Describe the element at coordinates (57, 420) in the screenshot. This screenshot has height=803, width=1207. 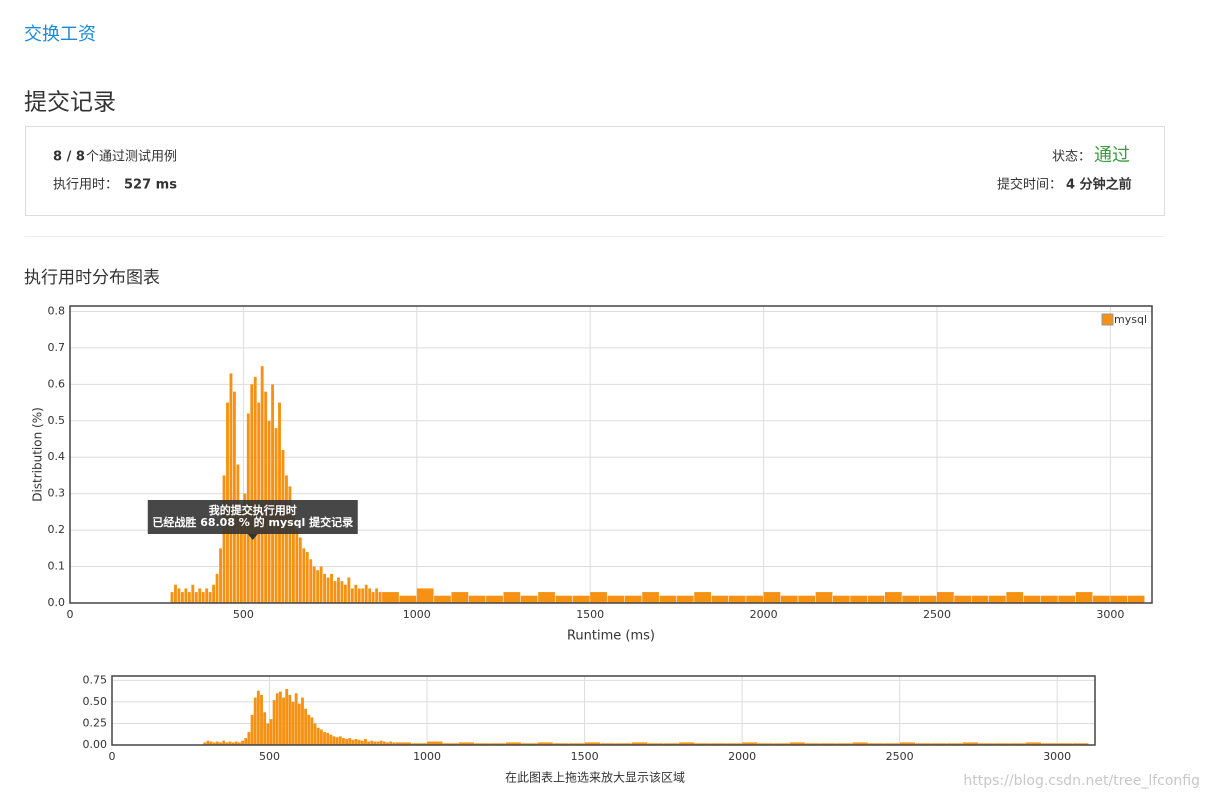
I see `y-tick-label: 0.5` at that location.